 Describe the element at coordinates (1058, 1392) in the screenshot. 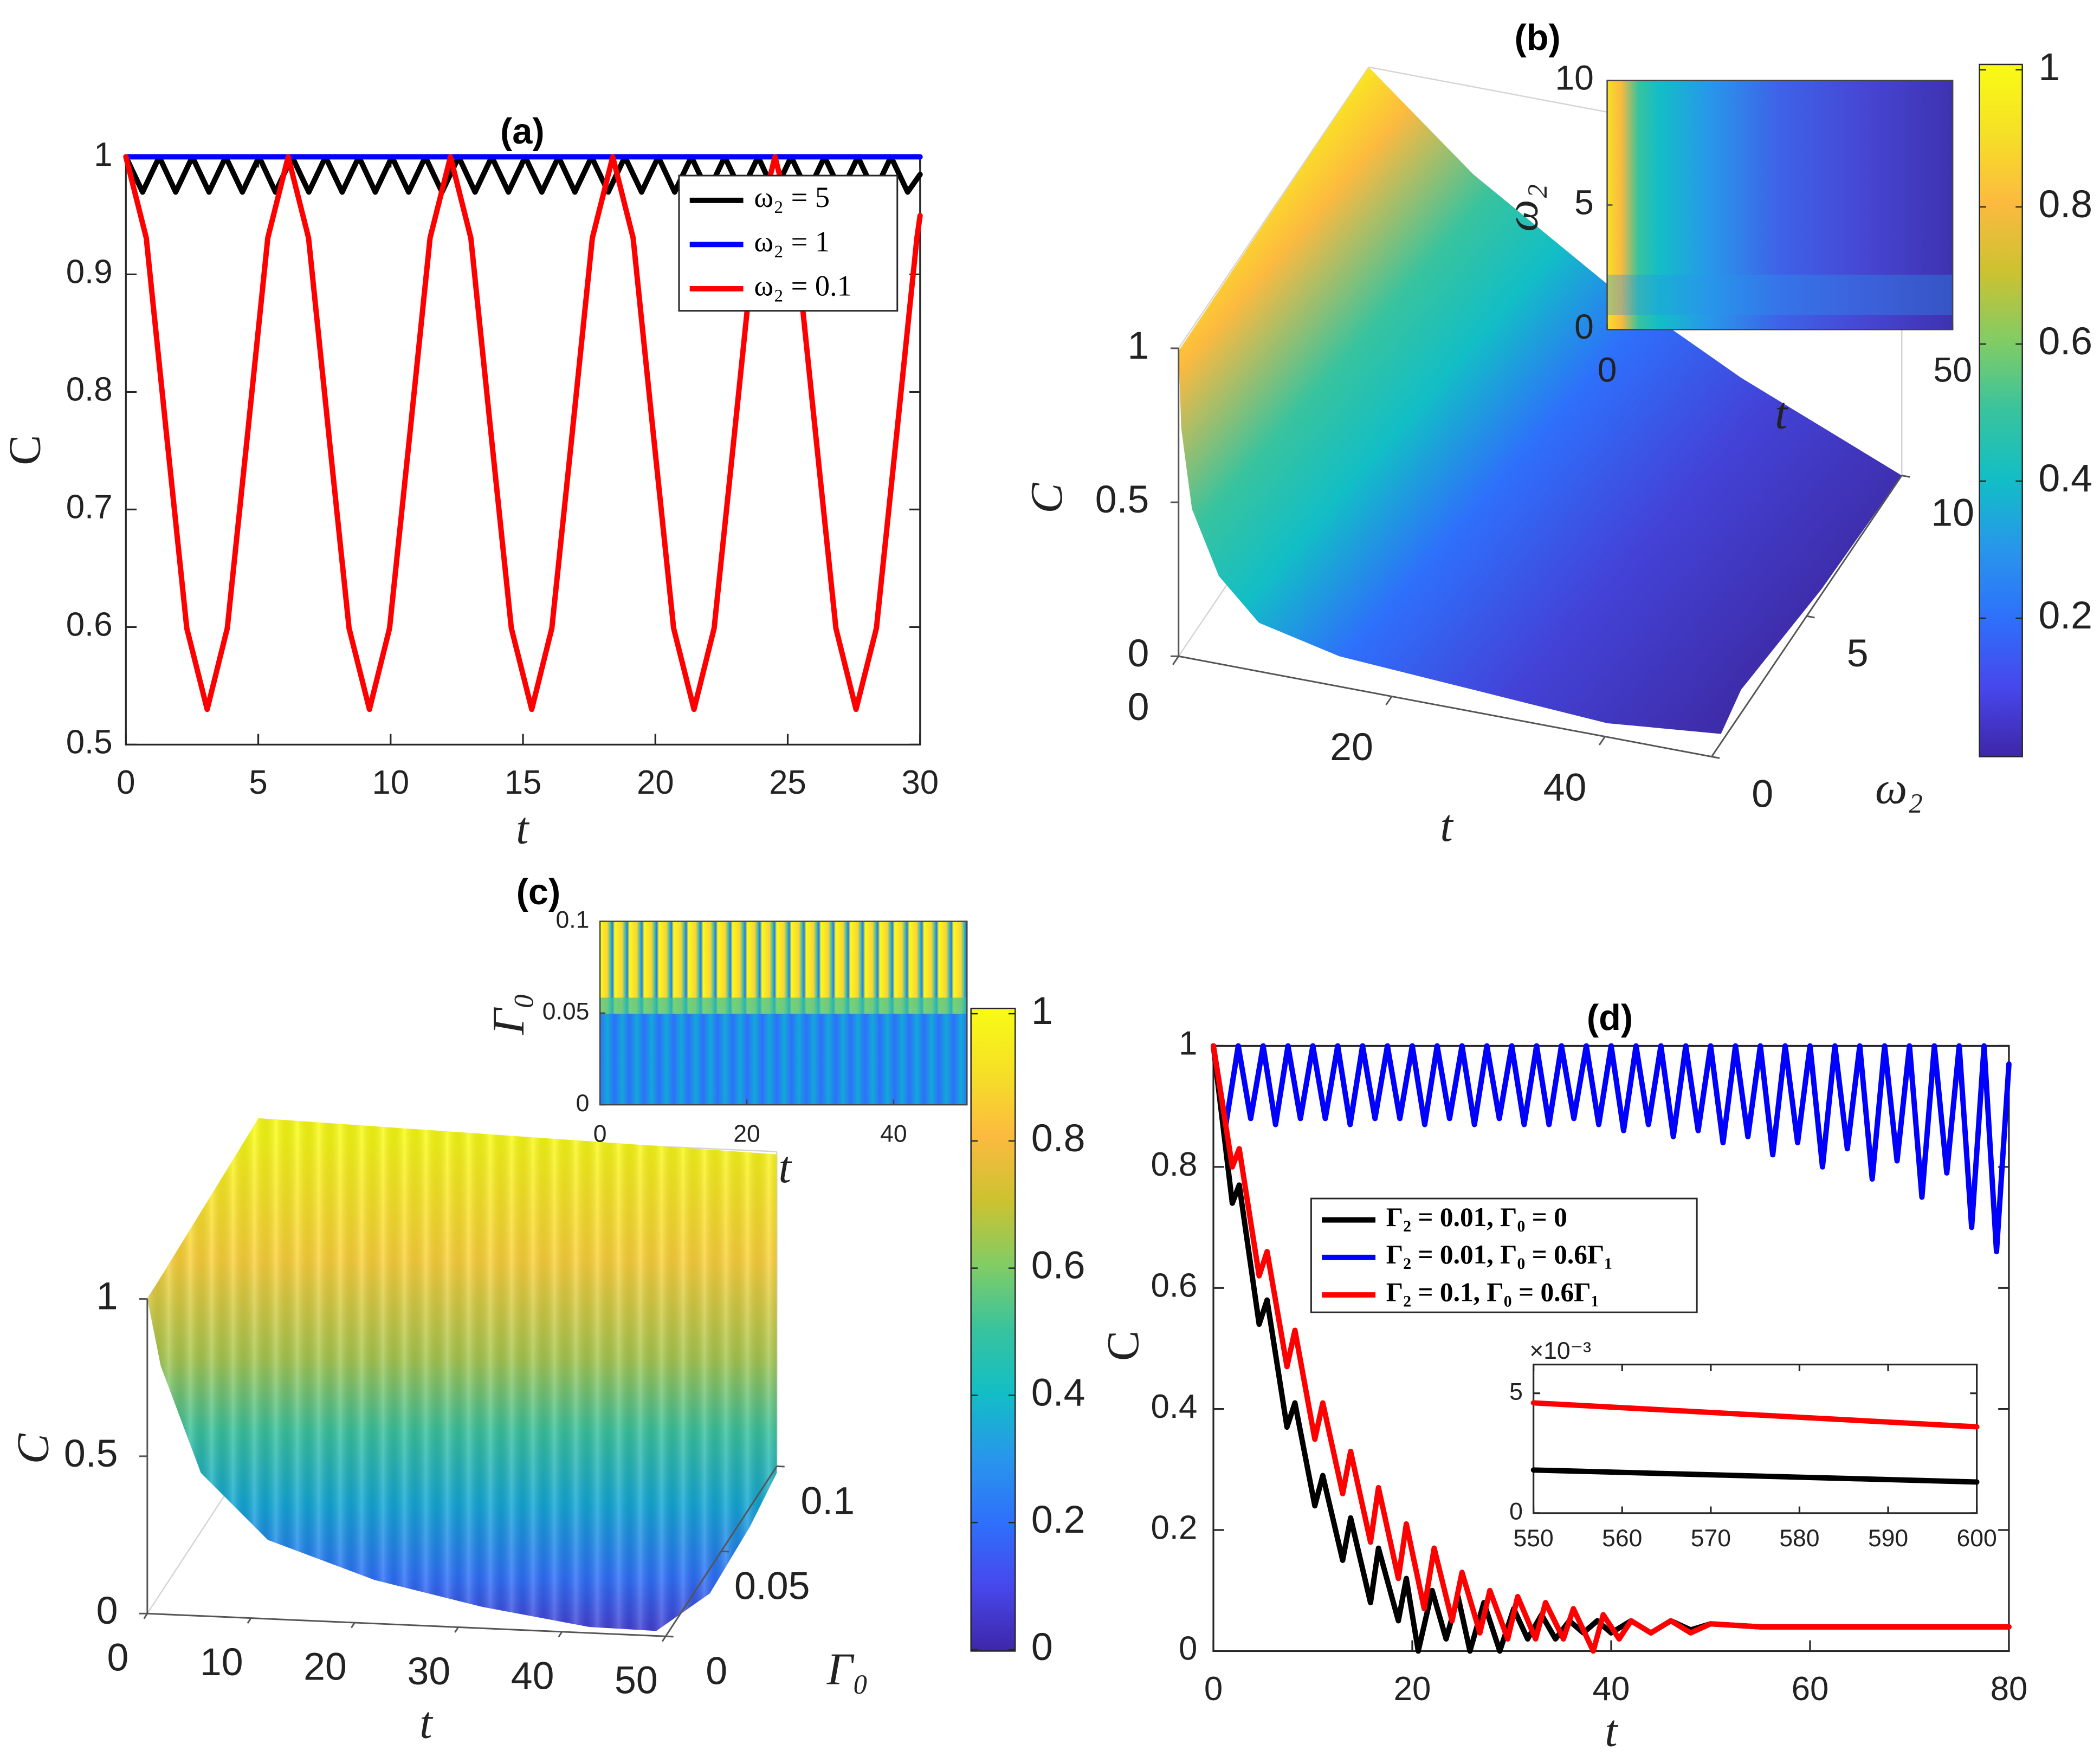

I see `colorbar-tick-label: 0.4` at that location.